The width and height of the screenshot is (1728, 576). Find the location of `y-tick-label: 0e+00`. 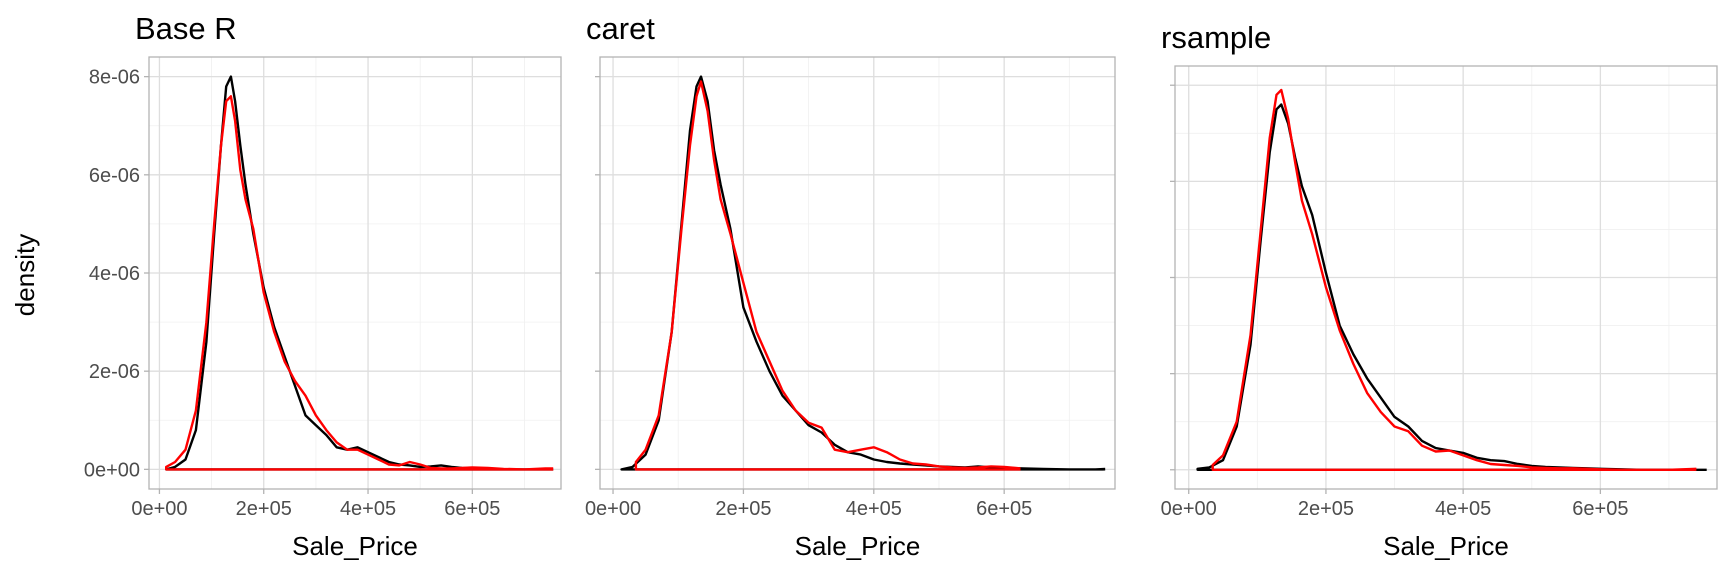

y-tick-label: 0e+00 is located at coordinates (112, 470).